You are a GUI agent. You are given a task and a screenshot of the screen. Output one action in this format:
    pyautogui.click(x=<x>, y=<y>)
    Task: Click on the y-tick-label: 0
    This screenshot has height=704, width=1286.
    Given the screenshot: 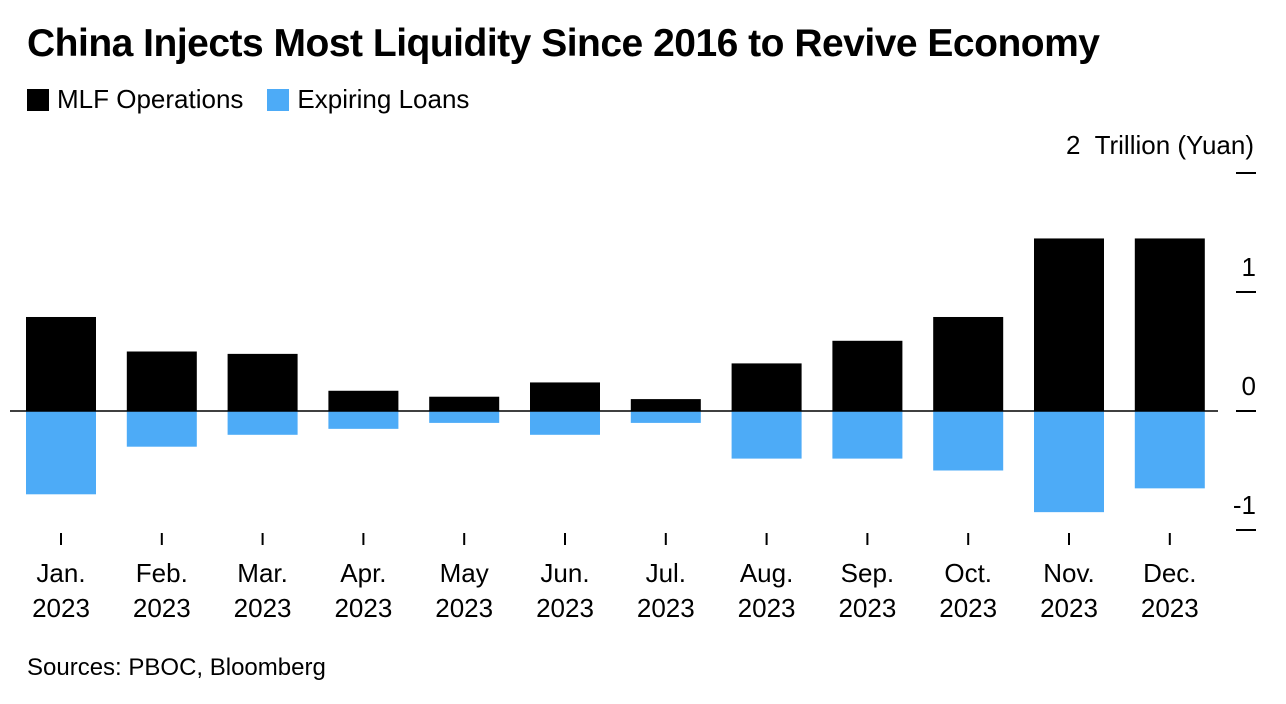 What is the action you would take?
    pyautogui.click(x=1249, y=386)
    